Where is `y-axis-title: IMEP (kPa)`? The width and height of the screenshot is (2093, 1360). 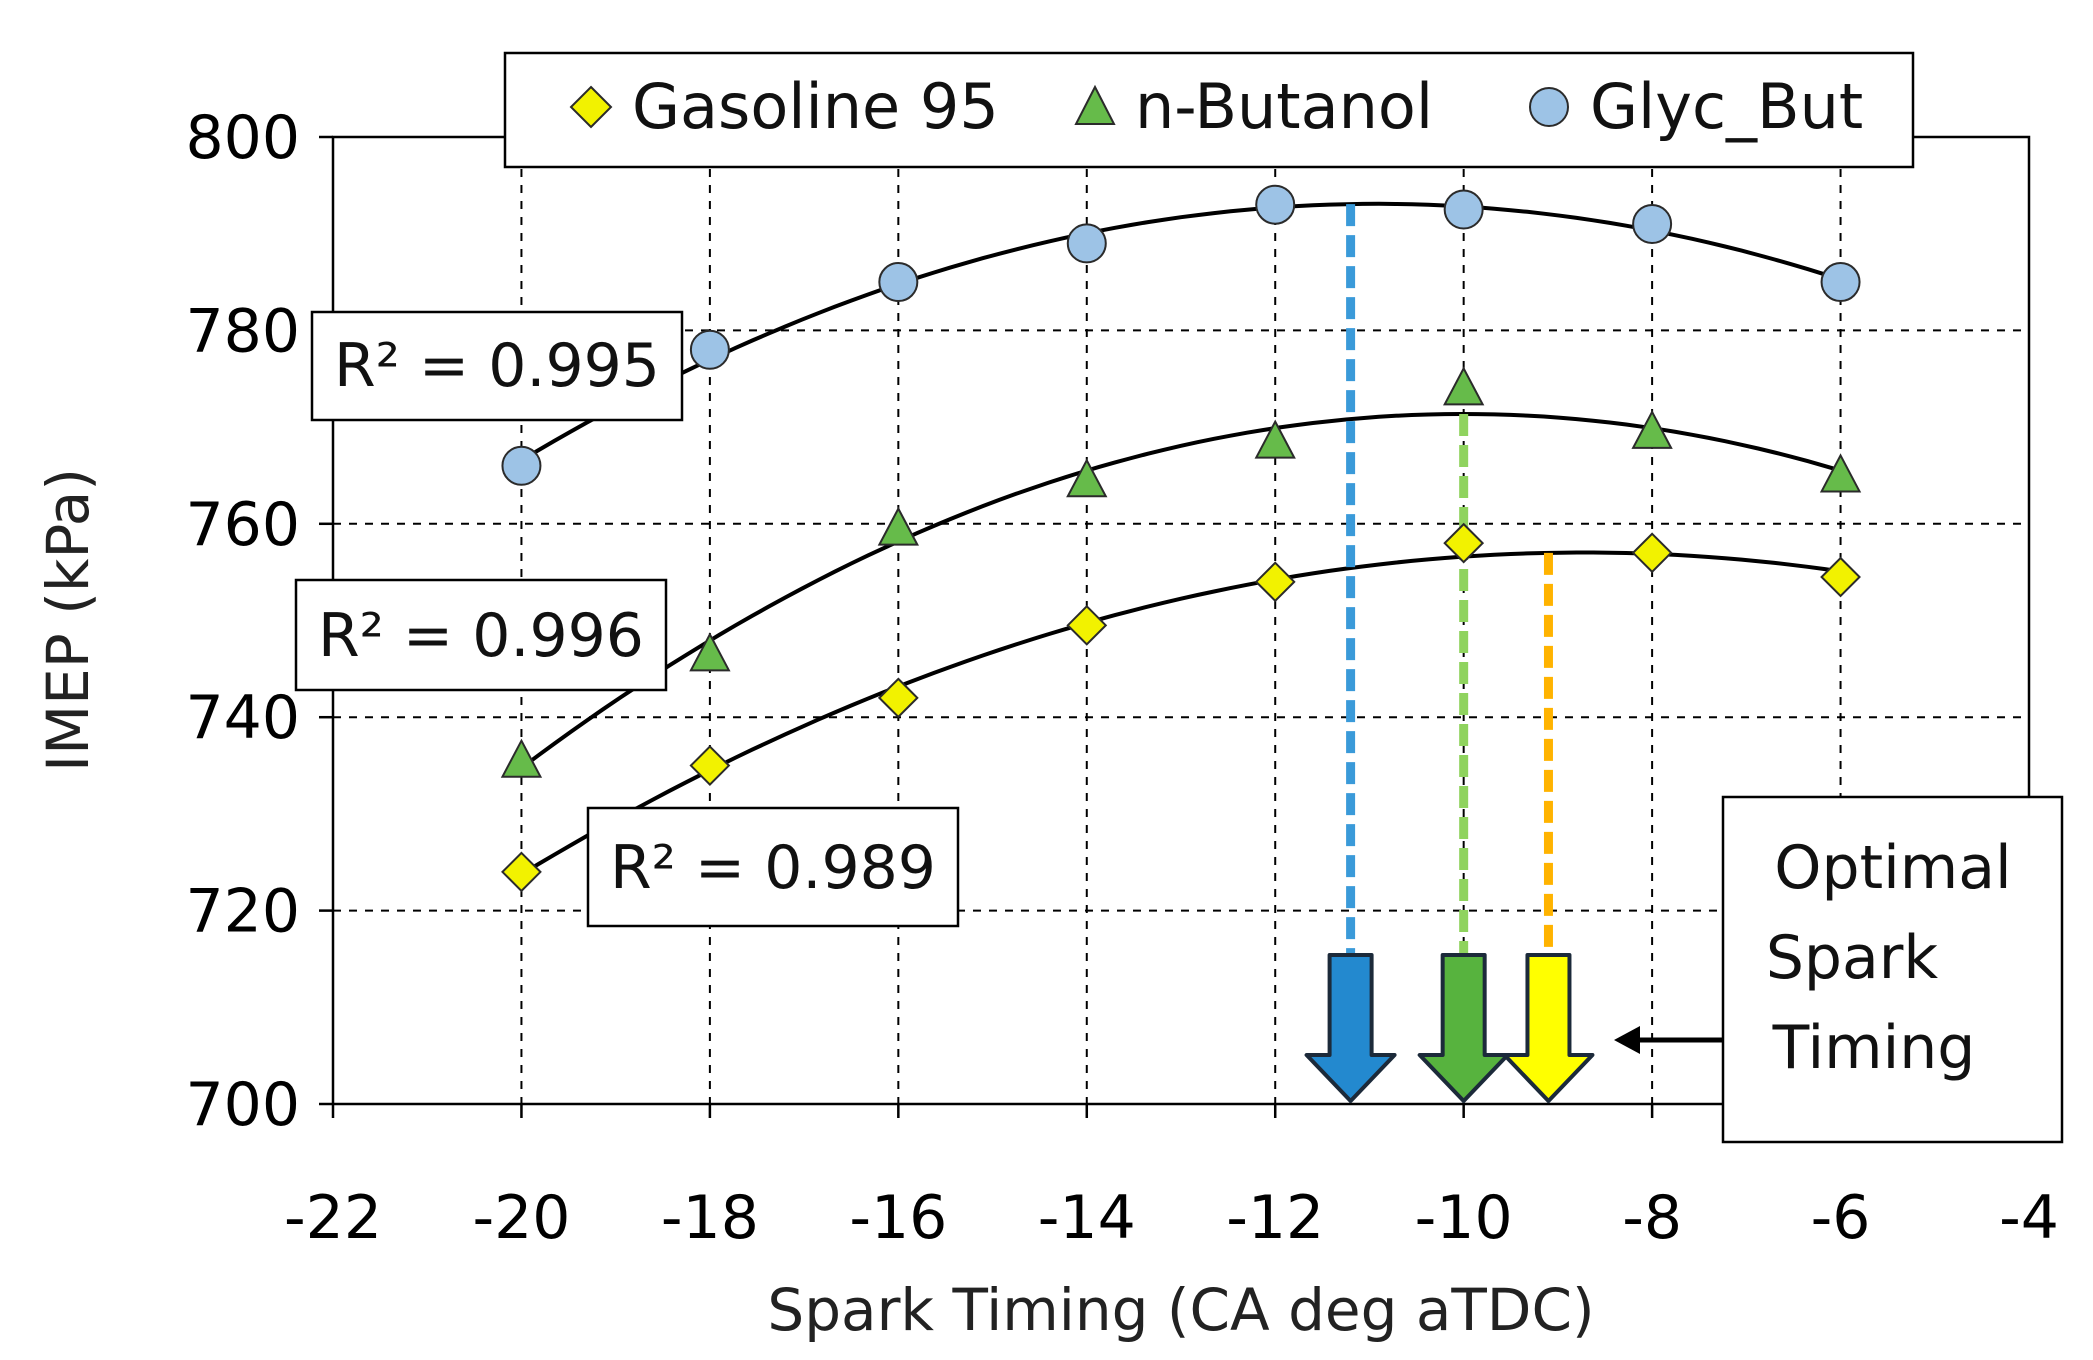 y-axis-title: IMEP (kPa) is located at coordinates (68, 620).